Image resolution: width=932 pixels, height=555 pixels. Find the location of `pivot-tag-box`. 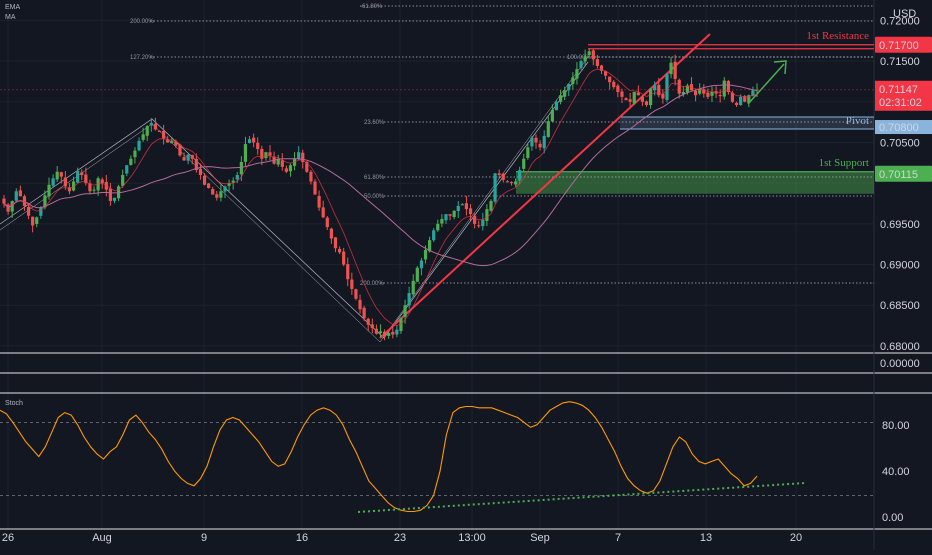

pivot-tag-box is located at coordinates (903, 127).